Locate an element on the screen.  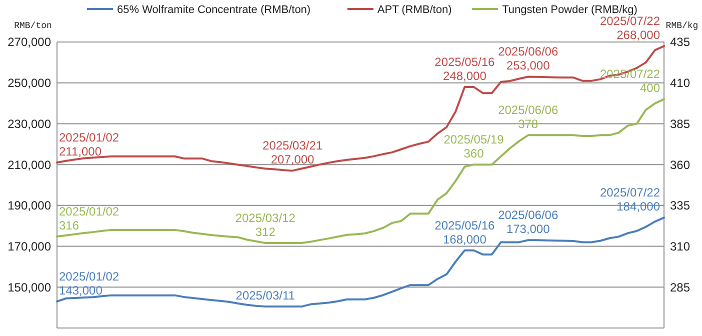
data-label: 2025/05/19 360 is located at coordinates (474, 146).